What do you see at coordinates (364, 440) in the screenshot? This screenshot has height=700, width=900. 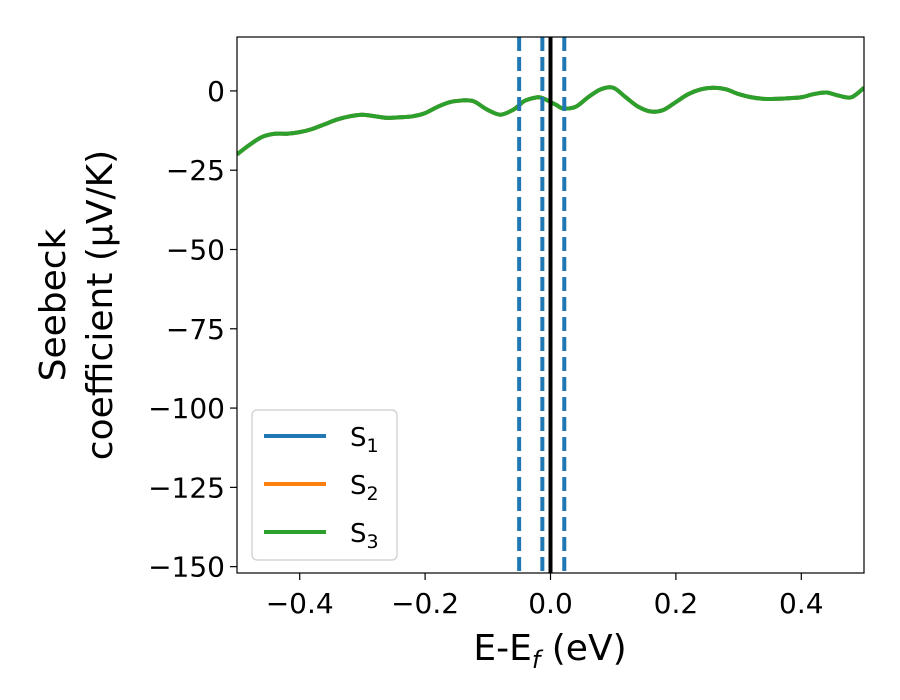 I see `legend-label-s1: S1` at bounding box center [364, 440].